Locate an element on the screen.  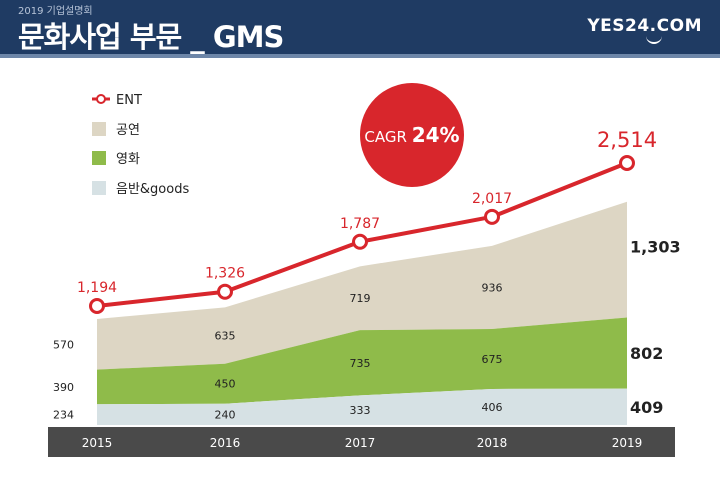
legend-movie-swatch is located at coordinates (99, 158).